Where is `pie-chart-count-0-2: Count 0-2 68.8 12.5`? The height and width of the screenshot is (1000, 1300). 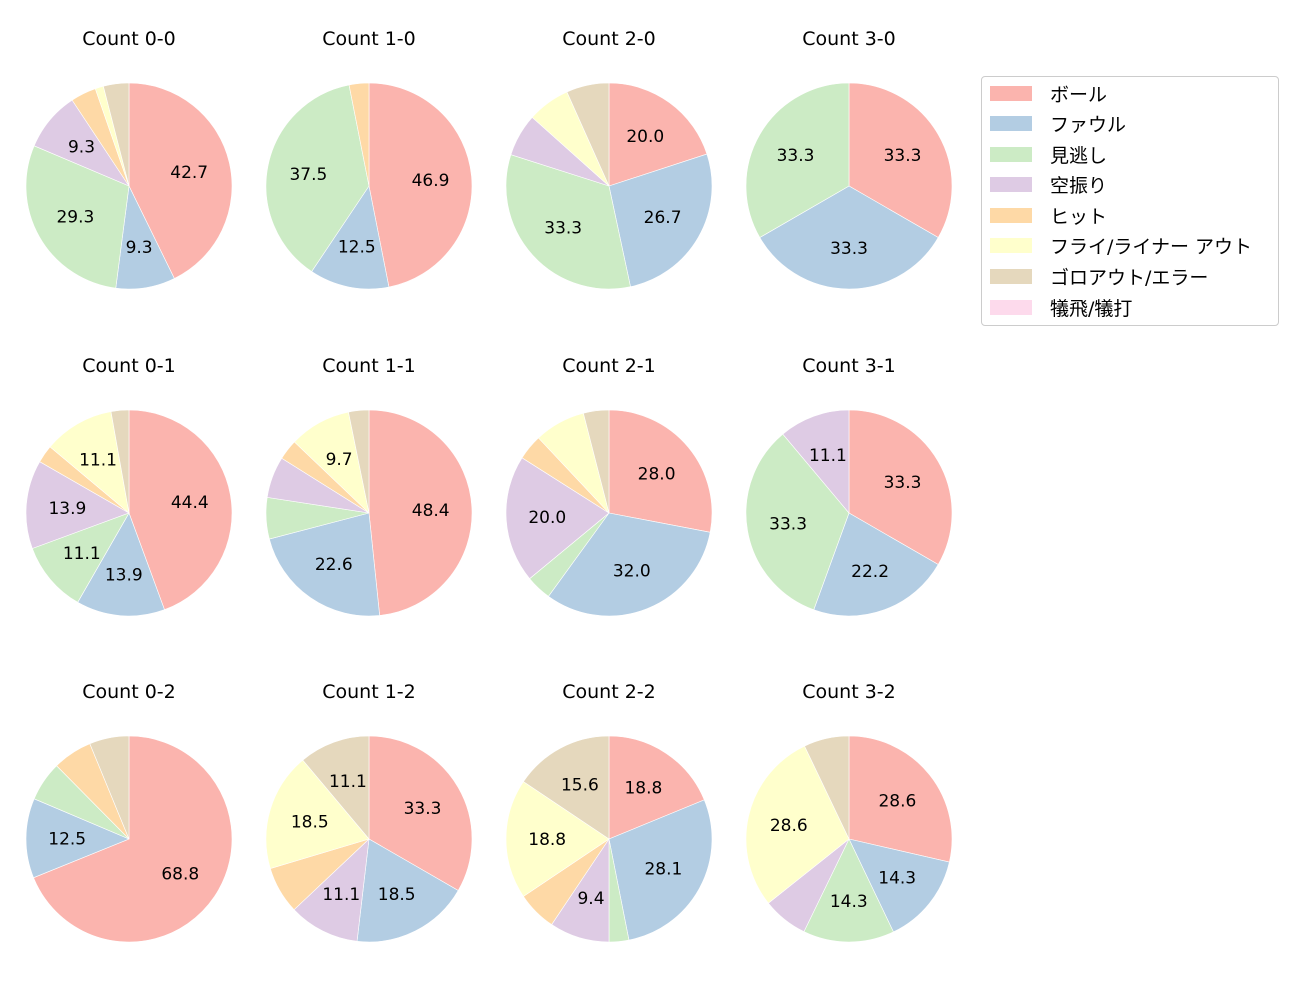
pie-chart-count-0-2: Count 0-2 68.8 12.5 is located at coordinates (129, 828).